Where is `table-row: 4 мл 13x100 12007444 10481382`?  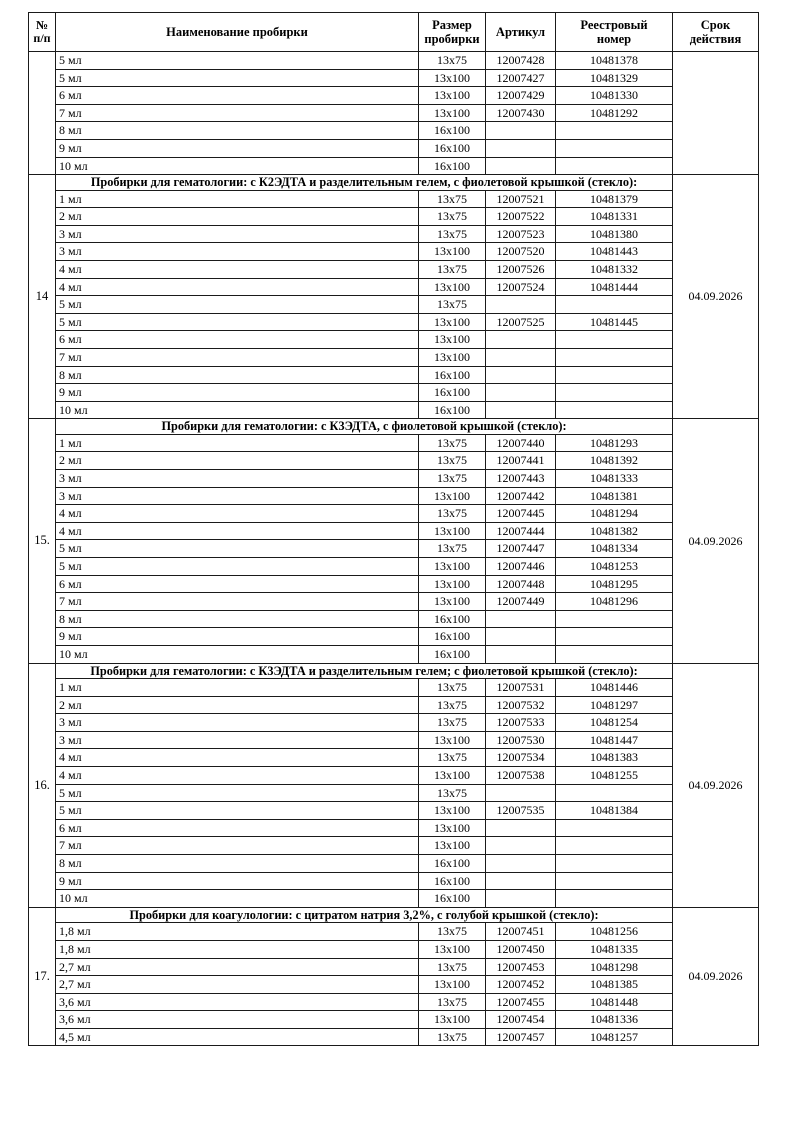
table-row: 4 мл 13x100 12007444 10481382 is located at coordinates (394, 531).